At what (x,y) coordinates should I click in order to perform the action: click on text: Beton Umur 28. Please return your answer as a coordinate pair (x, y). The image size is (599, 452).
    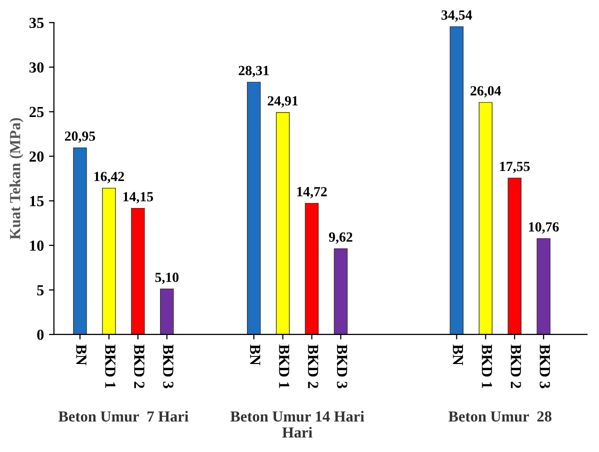
    Looking at the image, I should click on (500, 416).